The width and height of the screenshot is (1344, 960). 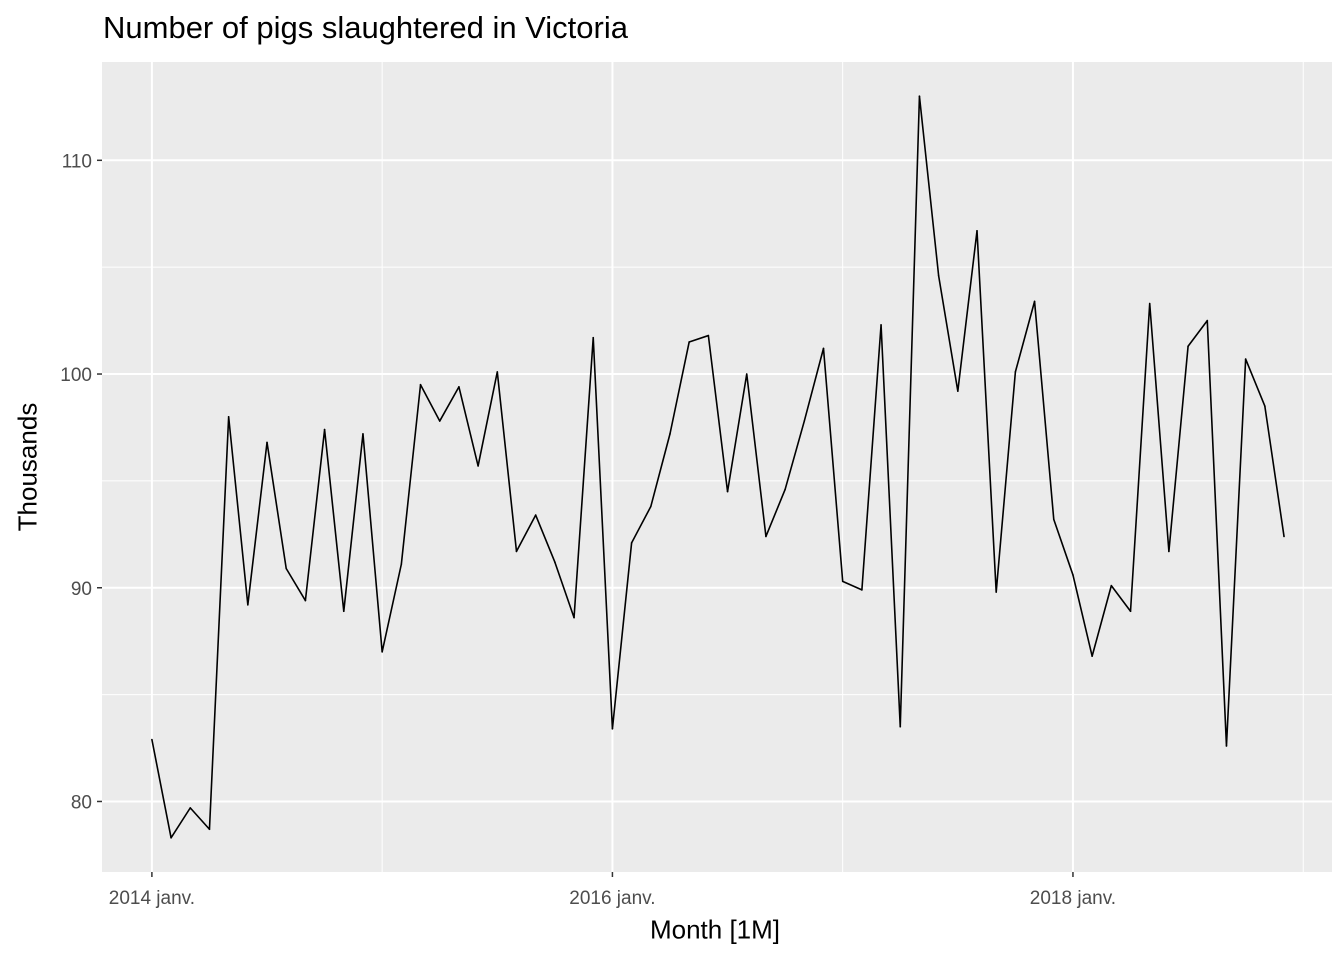 I want to click on y-tick-label: 100, so click(x=76, y=375).